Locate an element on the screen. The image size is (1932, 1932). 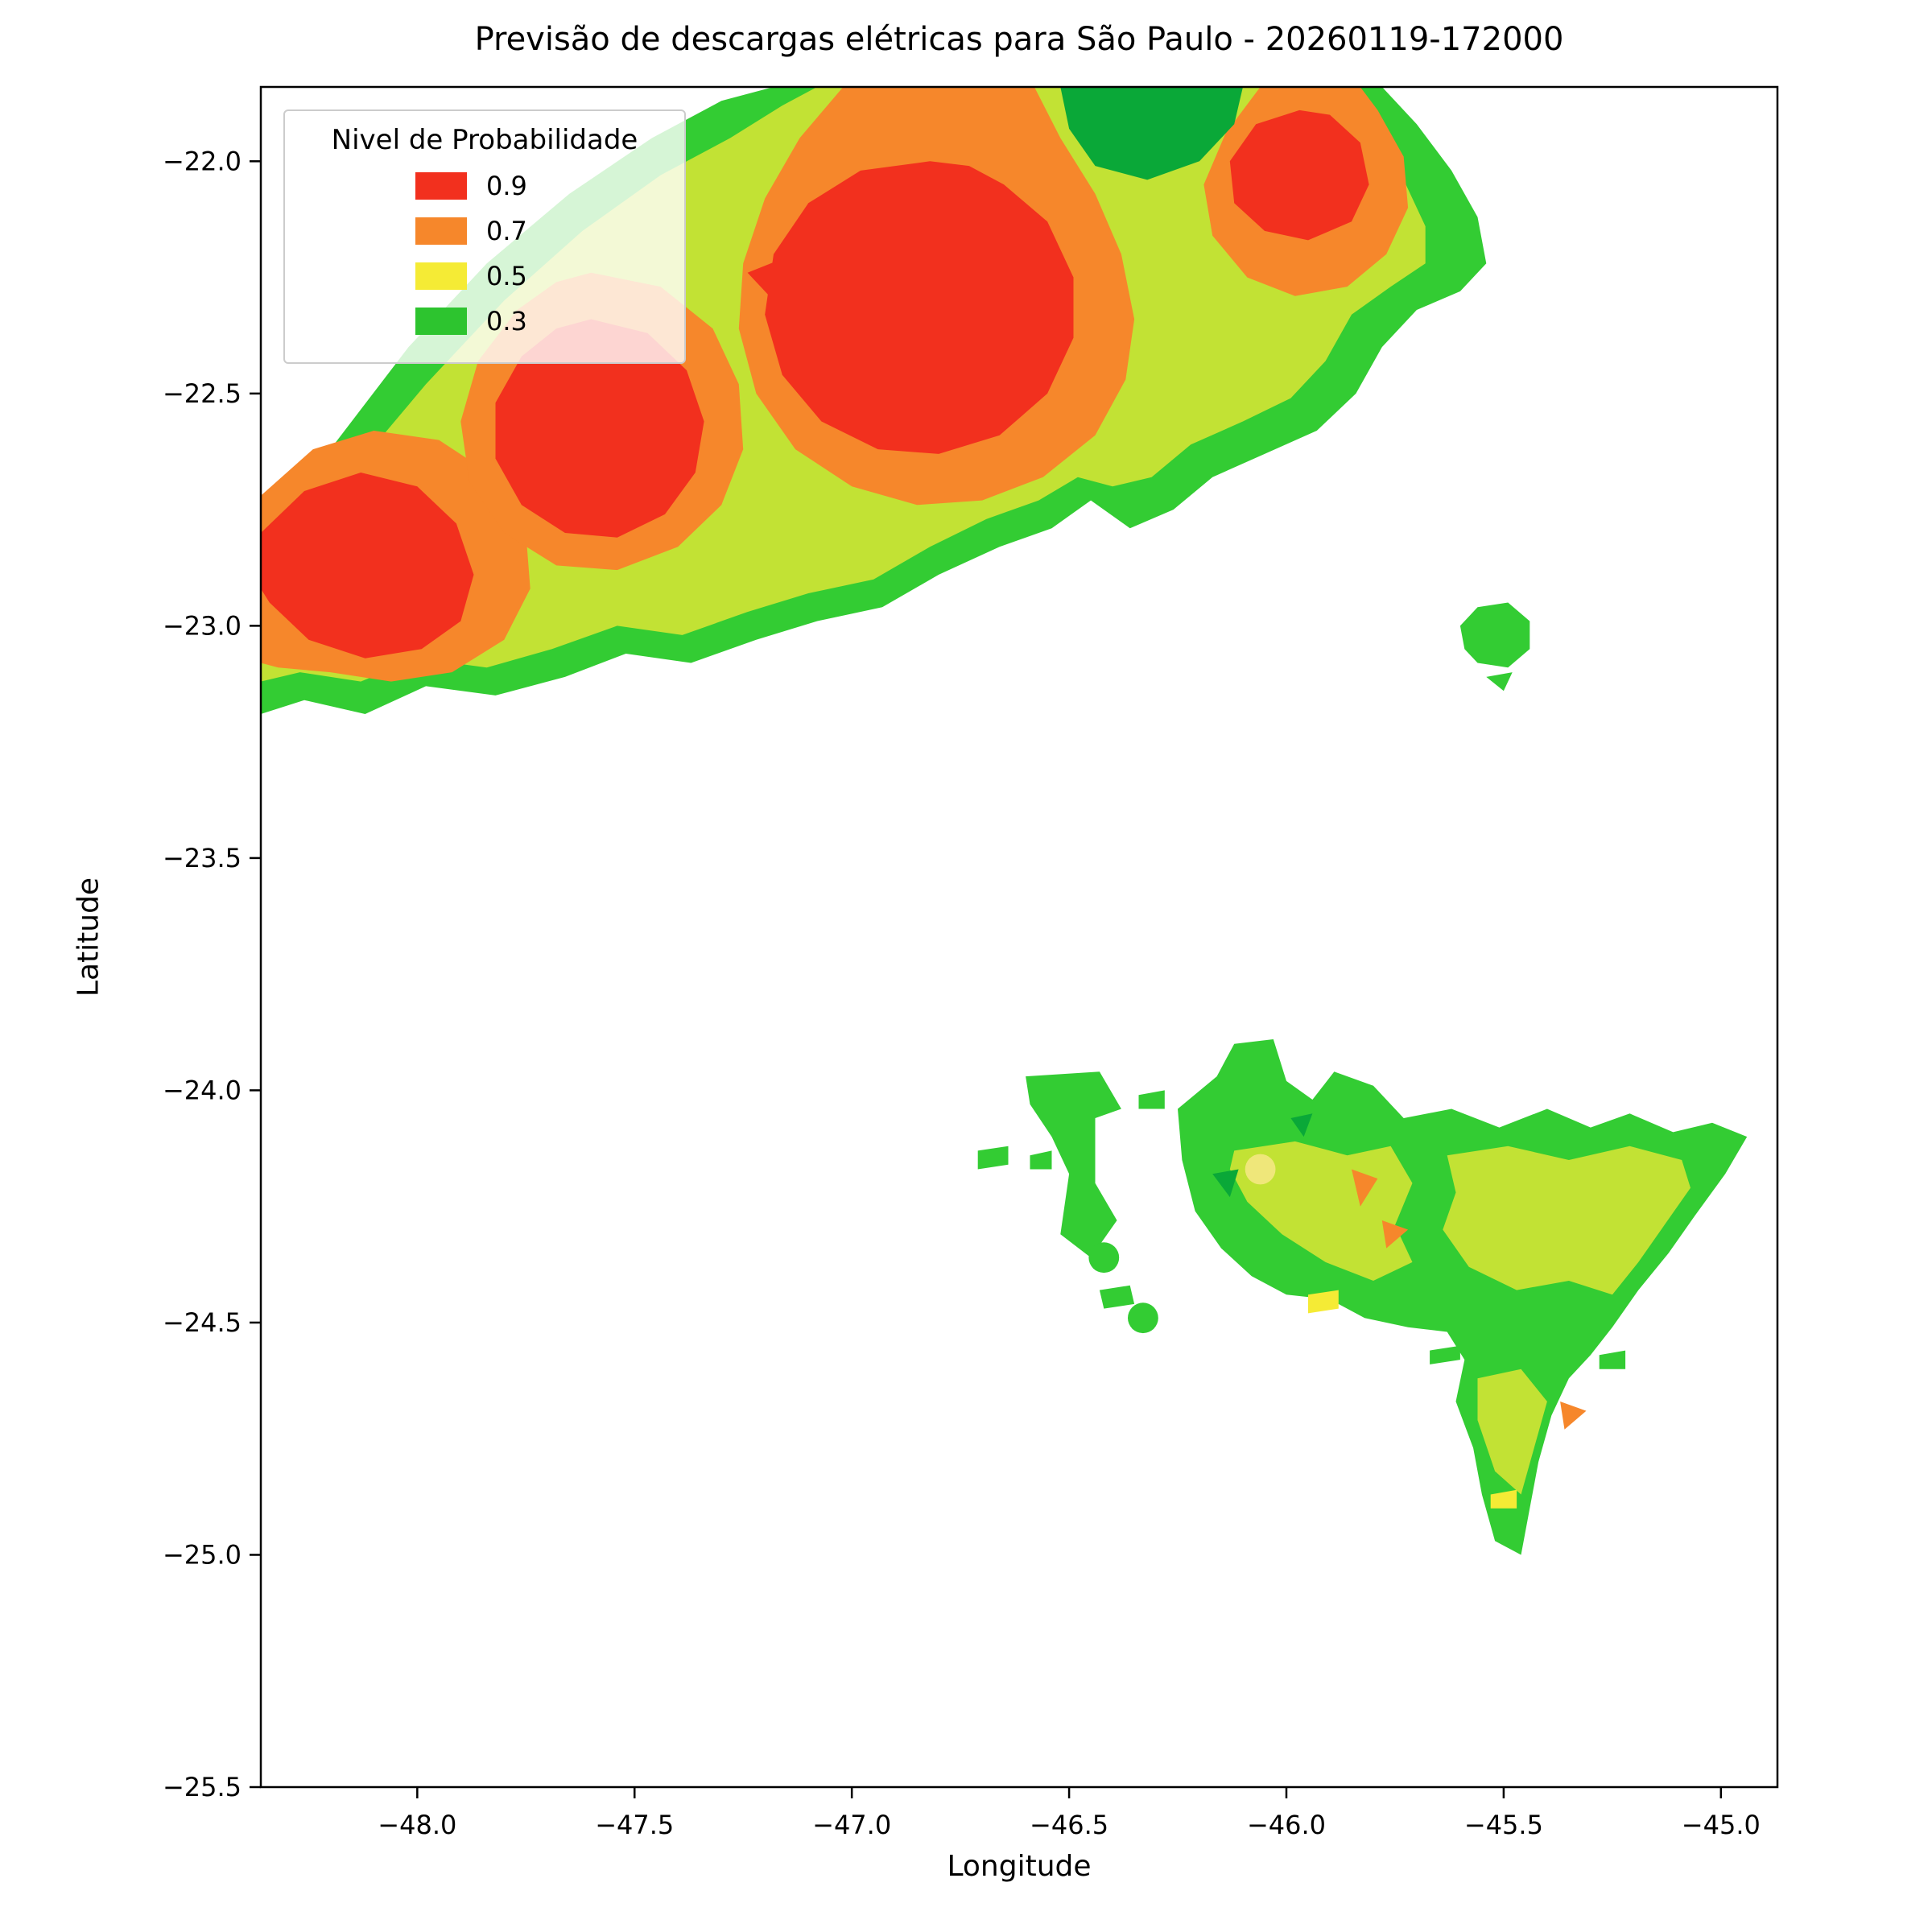
map-region-south-dash-tail-r is located at coordinates (1612, 1359).